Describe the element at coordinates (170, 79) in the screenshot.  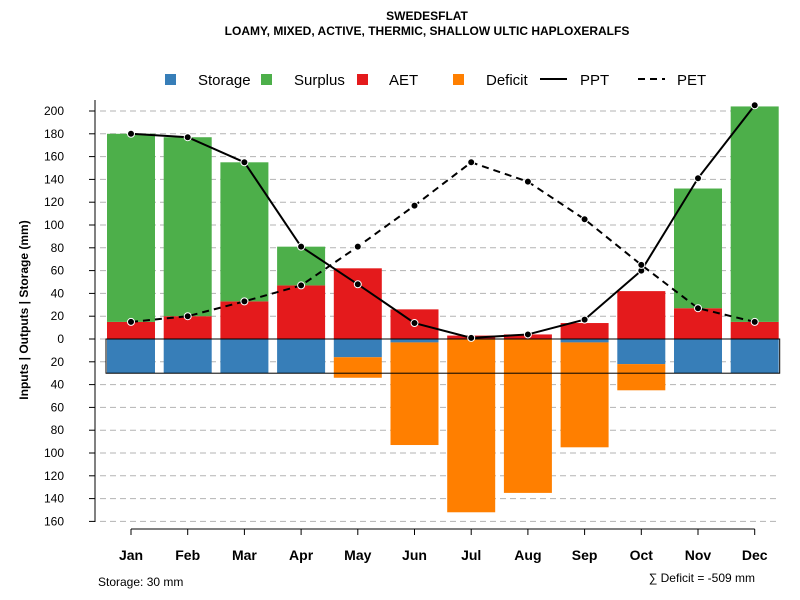
I see `storage-legend-swatch` at that location.